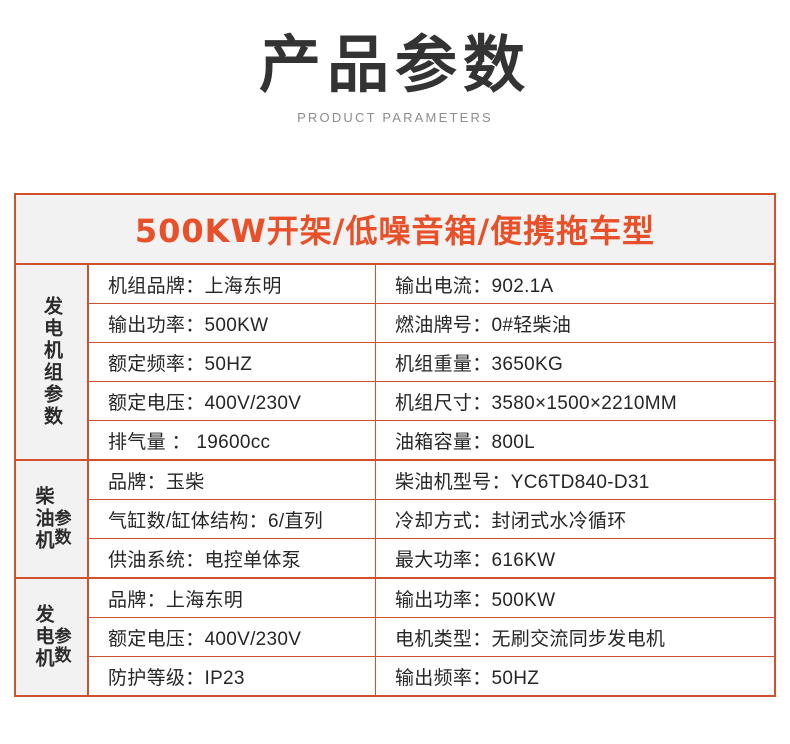 The width and height of the screenshot is (790, 744). I want to click on table-row: 防护等级：IP23 输出频率：50HZ, so click(431, 676).